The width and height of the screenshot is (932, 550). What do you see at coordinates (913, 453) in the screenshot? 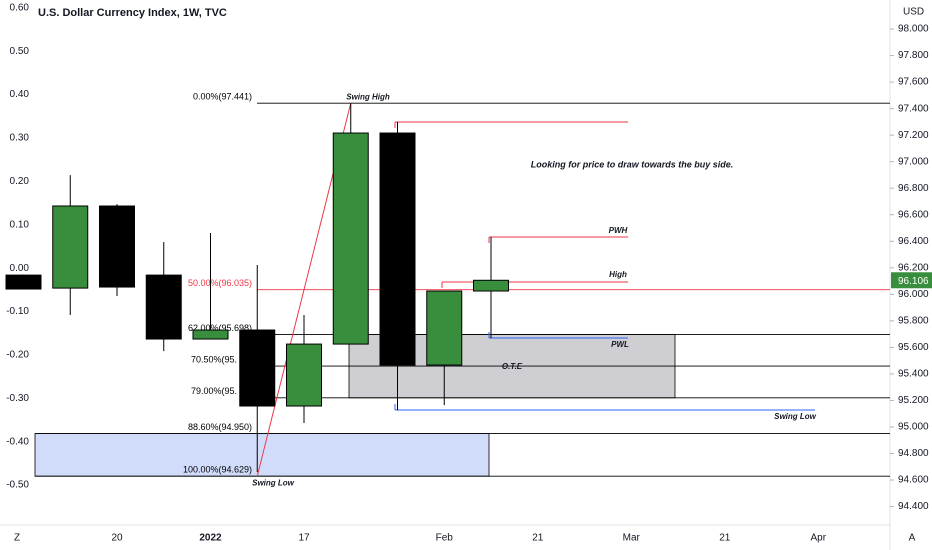
I see `y-tick-label: 94.800` at bounding box center [913, 453].